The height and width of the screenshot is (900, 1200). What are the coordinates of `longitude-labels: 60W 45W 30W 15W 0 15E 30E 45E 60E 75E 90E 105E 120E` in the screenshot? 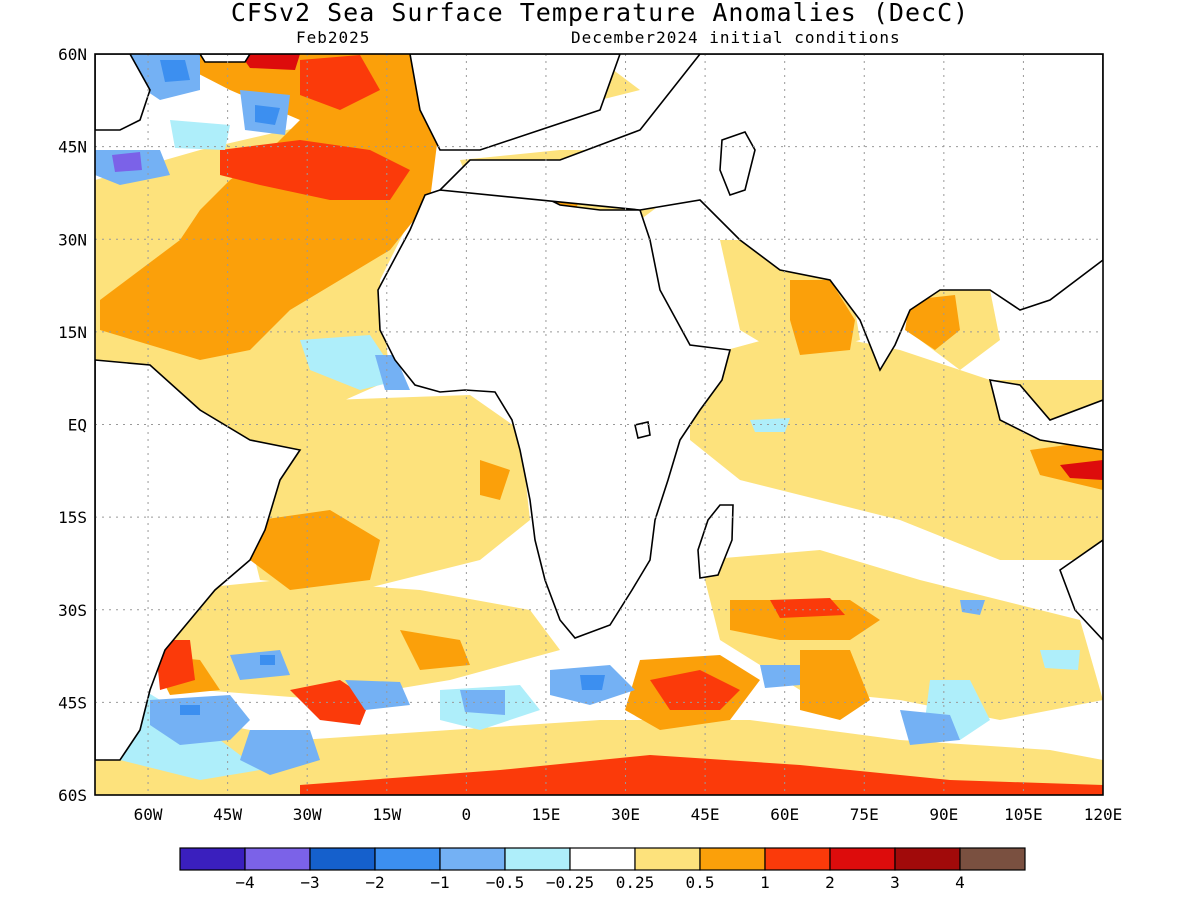 It's located at (628, 814).